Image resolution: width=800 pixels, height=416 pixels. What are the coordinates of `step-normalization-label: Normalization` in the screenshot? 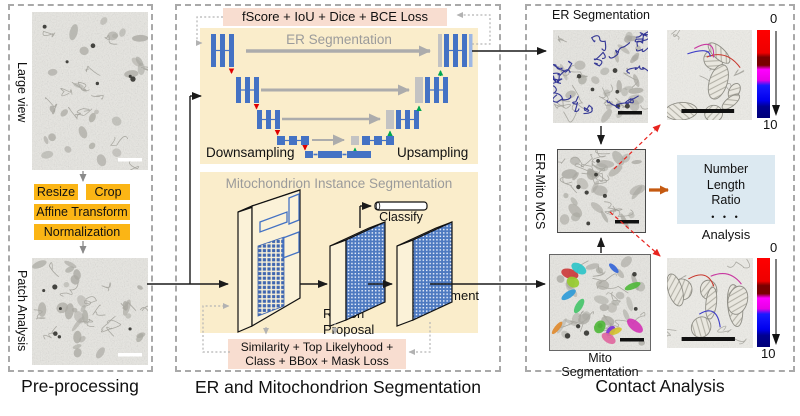 It's located at (82, 232).